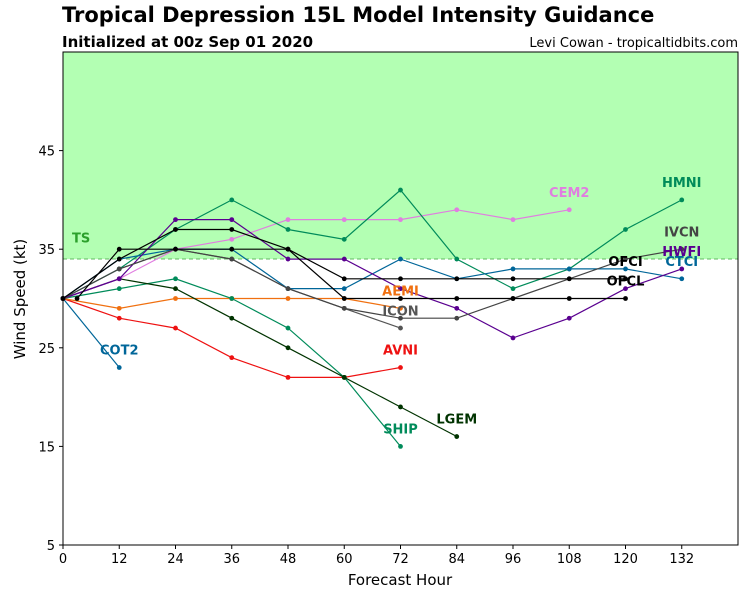  Describe the element at coordinates (231, 559) in the screenshot. I see `x-tick-label: 36` at that location.